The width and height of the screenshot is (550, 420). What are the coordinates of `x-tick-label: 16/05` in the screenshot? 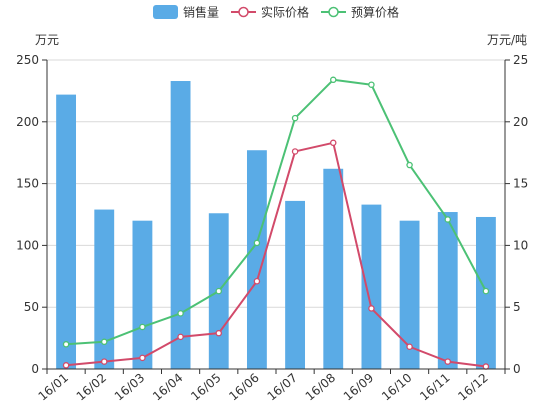 It's located at (205, 387).